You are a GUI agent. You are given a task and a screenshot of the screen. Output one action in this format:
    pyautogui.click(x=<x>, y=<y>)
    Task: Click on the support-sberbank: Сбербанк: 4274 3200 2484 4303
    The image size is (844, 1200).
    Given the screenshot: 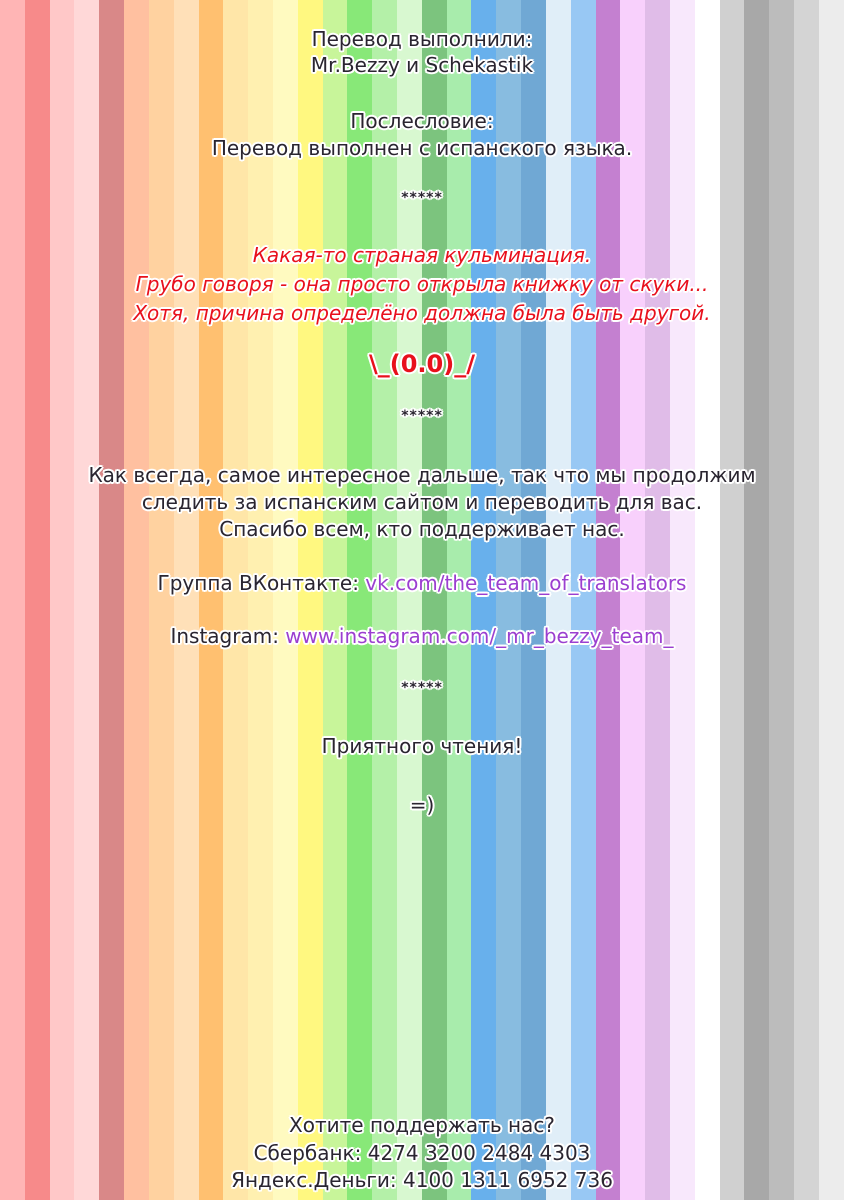 What is the action you would take?
    pyautogui.click(x=422, y=1153)
    